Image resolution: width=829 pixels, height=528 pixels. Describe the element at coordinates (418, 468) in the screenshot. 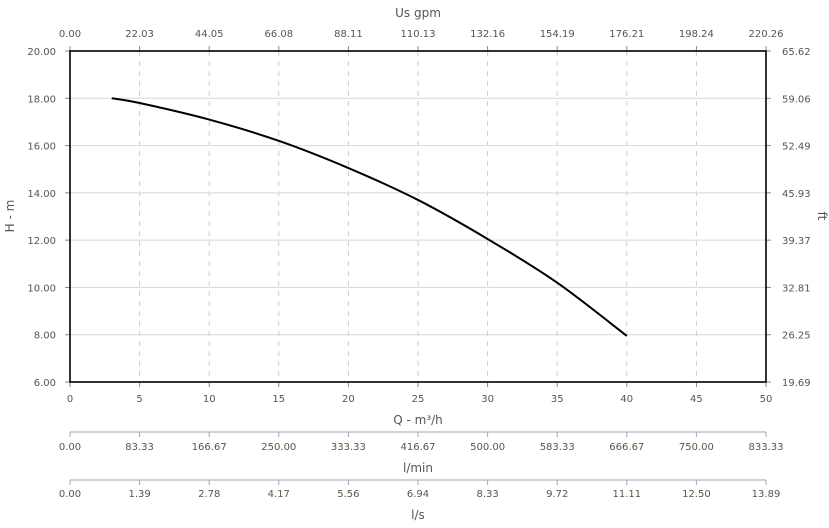

I see `lmin-axis-title: l/min` at that location.